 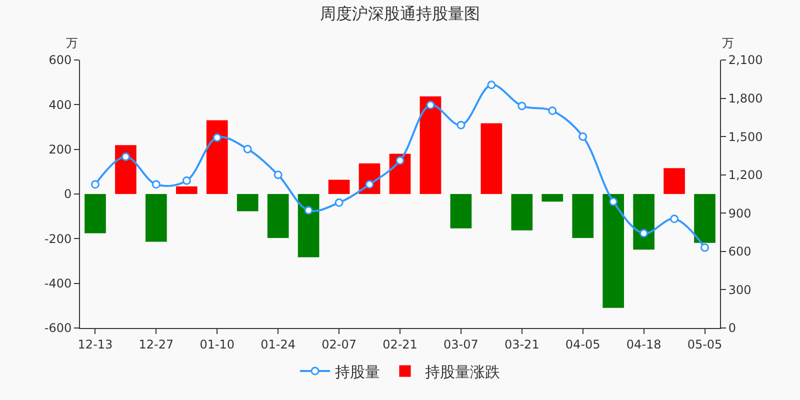 I want to click on legend-label: 持股量涨跌, so click(x=462, y=371).